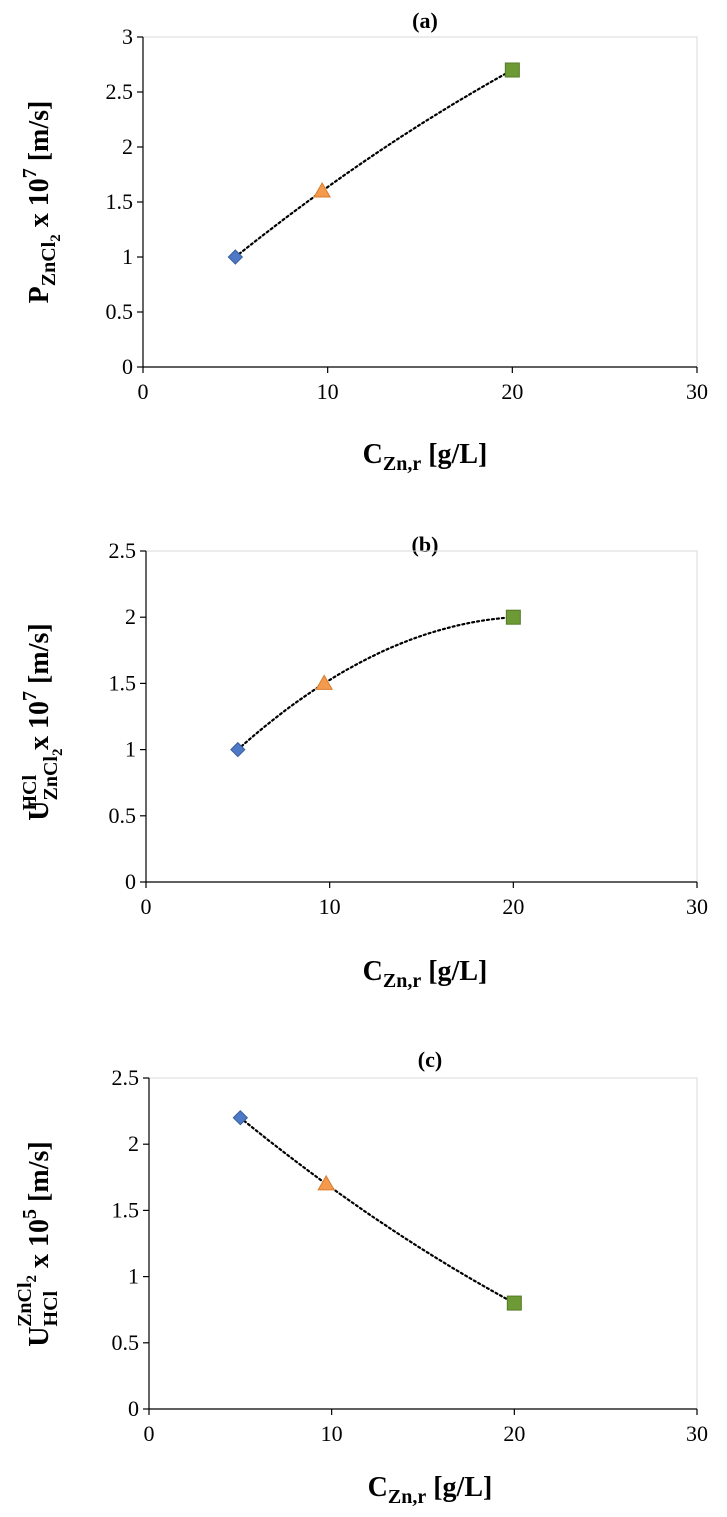 This screenshot has width=727, height=1517. Describe the element at coordinates (430, 1059) in the screenshot. I see `panel-title: (c)` at that location.